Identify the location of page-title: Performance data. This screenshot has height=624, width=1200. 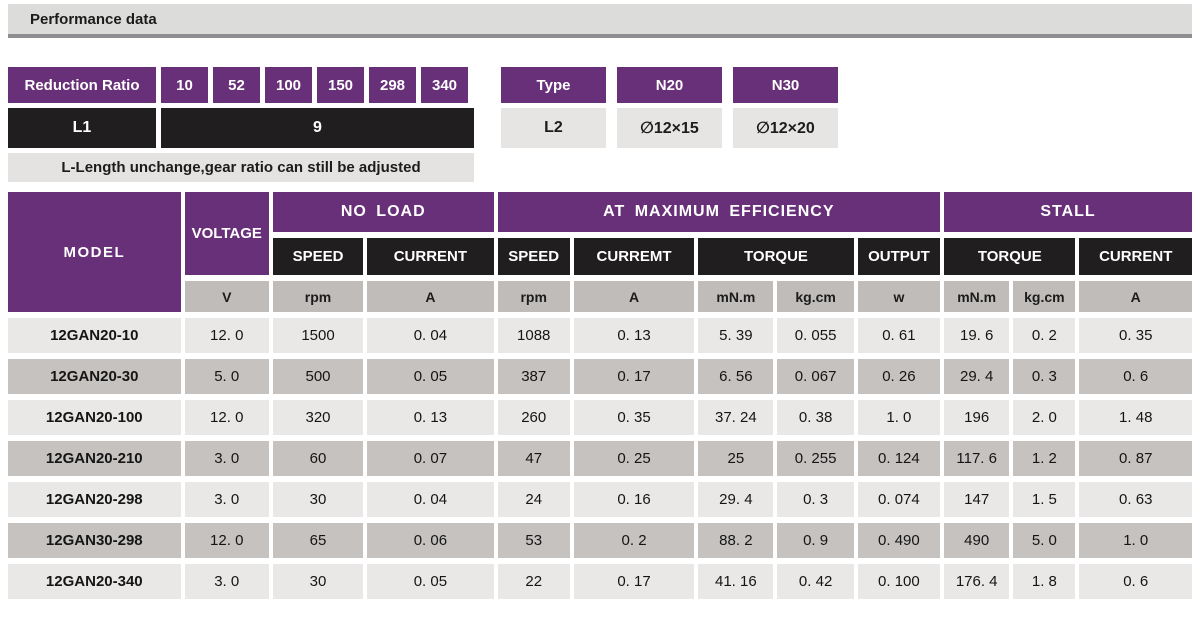
(93, 19).